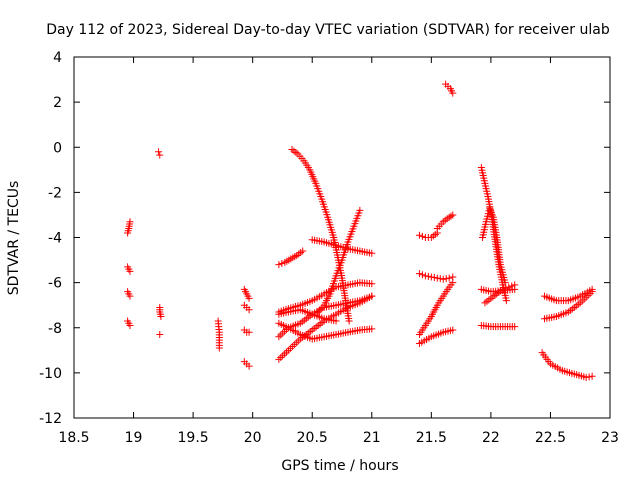 This screenshot has height=480, width=640. Describe the element at coordinates (312, 438) in the screenshot. I see `x-tick-label: 20.5` at that location.